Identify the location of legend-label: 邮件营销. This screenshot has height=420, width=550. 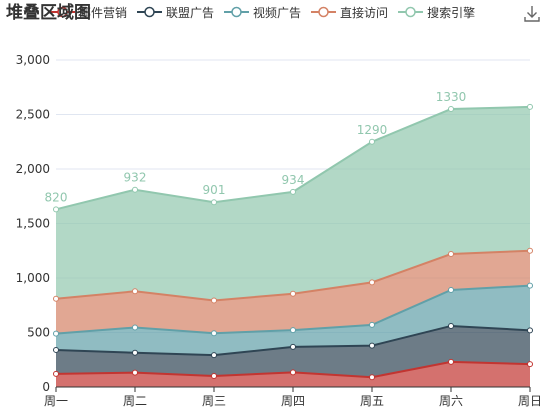
(103, 12).